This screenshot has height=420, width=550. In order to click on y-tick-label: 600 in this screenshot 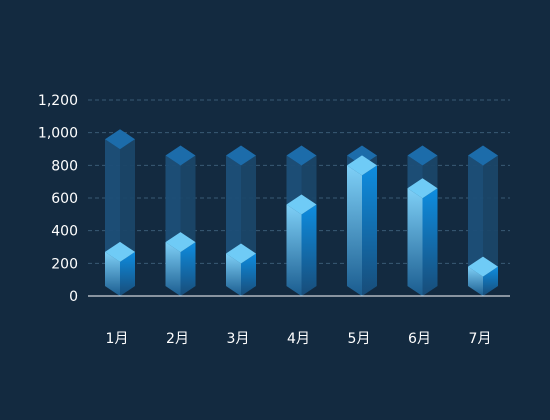, I will do `click(64, 199)`.